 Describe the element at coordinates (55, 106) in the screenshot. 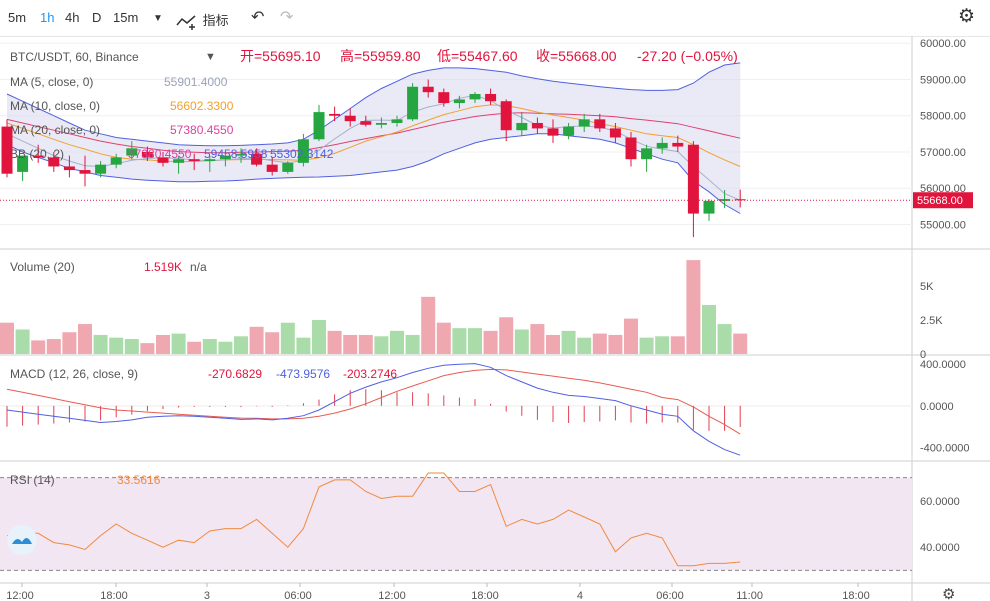

I see `legend-ma10: MA (10, close, 0)` at that location.